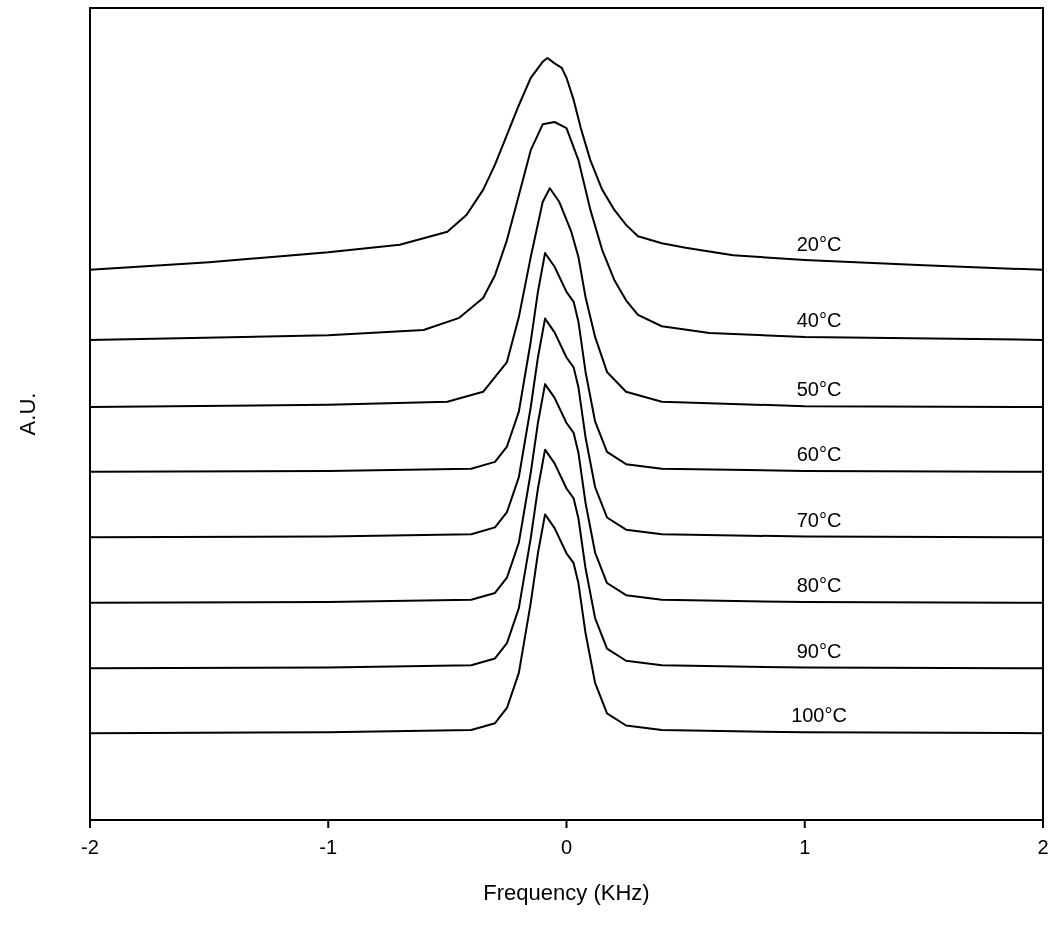  Describe the element at coordinates (819, 389) in the screenshot. I see `series-label: 50°C` at that location.